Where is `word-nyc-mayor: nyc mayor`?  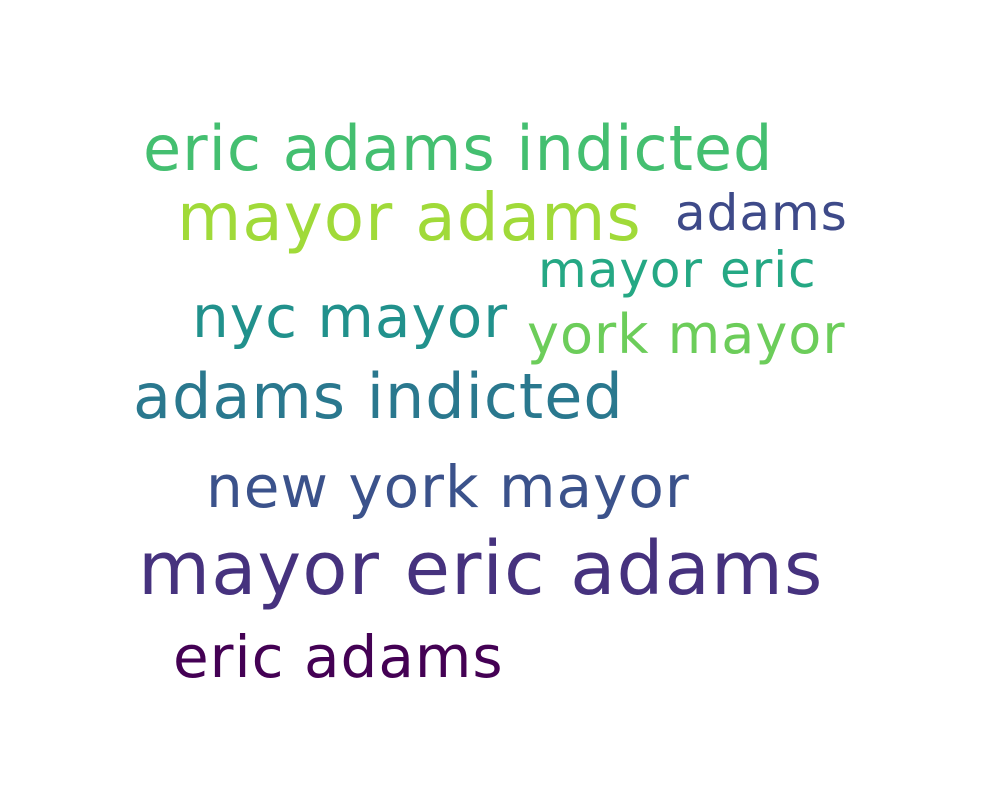
word-nyc-mayor: nyc mayor is located at coordinates (350, 317).